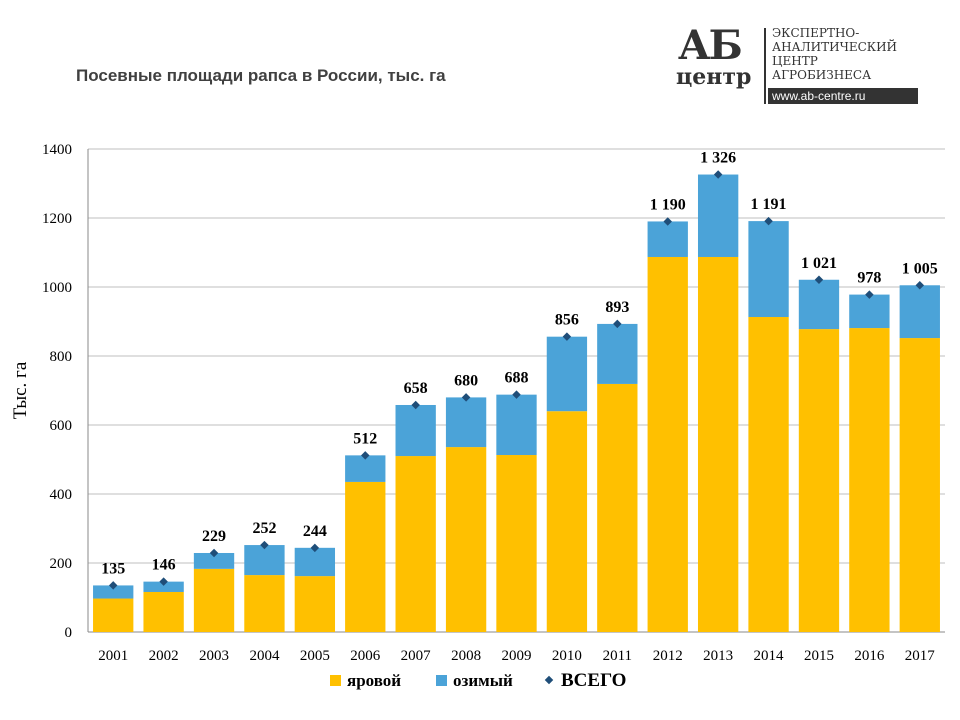 This screenshot has height=720, width=960. I want to click on x-tick-label: 2011, so click(617, 656).